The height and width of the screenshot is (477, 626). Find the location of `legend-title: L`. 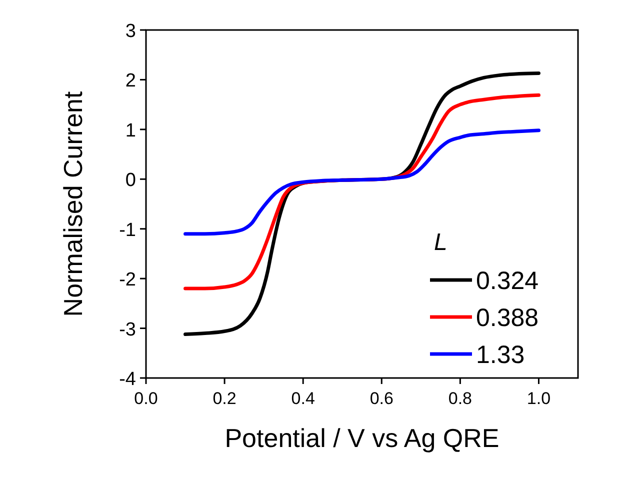

legend-title: L is located at coordinates (441, 242).